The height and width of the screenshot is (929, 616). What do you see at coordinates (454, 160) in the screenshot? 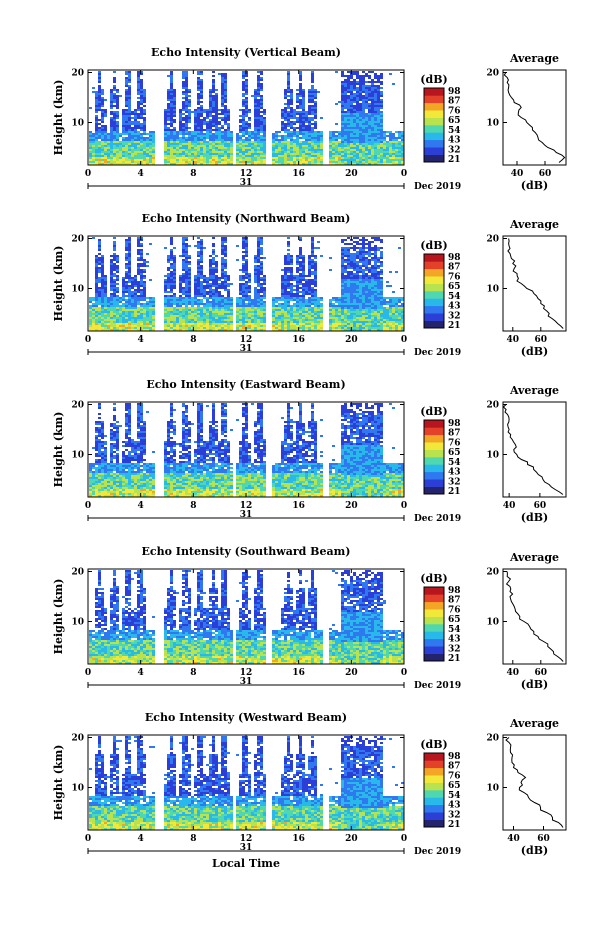
I see `colorbar-tick-label: 21` at bounding box center [454, 160].